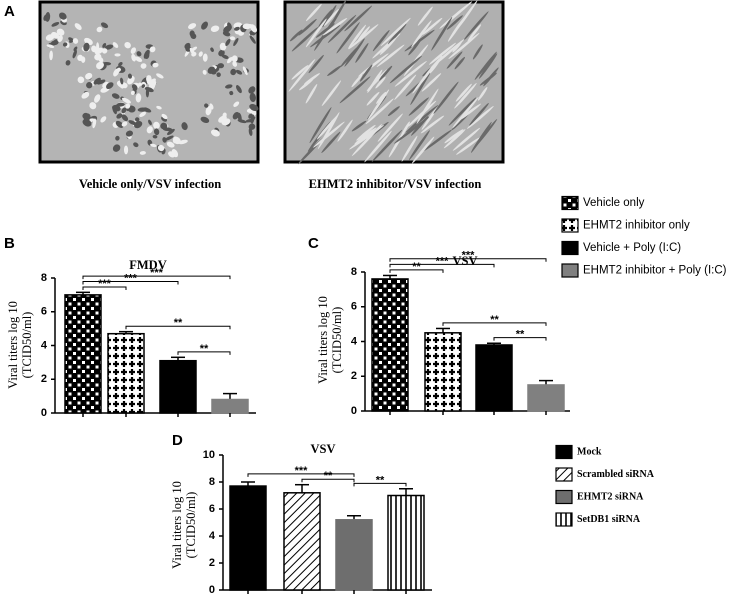 This screenshot has width=741, height=599. Describe the element at coordinates (655, 271) in the screenshot. I see `legend-label: EHMT2 inhibitor + Poly (I:C)` at that location.